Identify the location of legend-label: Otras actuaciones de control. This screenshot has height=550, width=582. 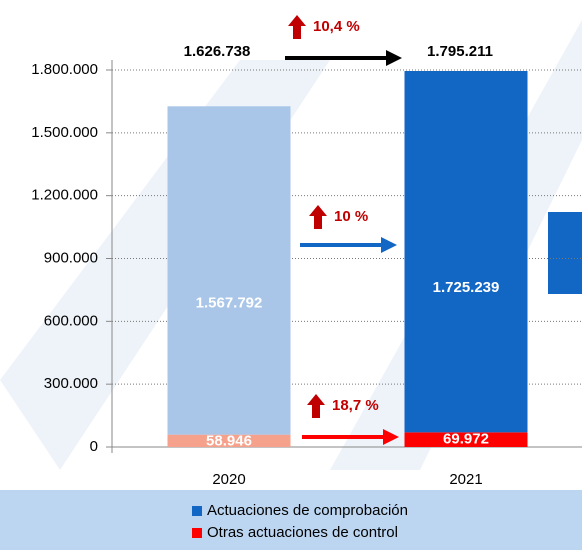
(302, 532).